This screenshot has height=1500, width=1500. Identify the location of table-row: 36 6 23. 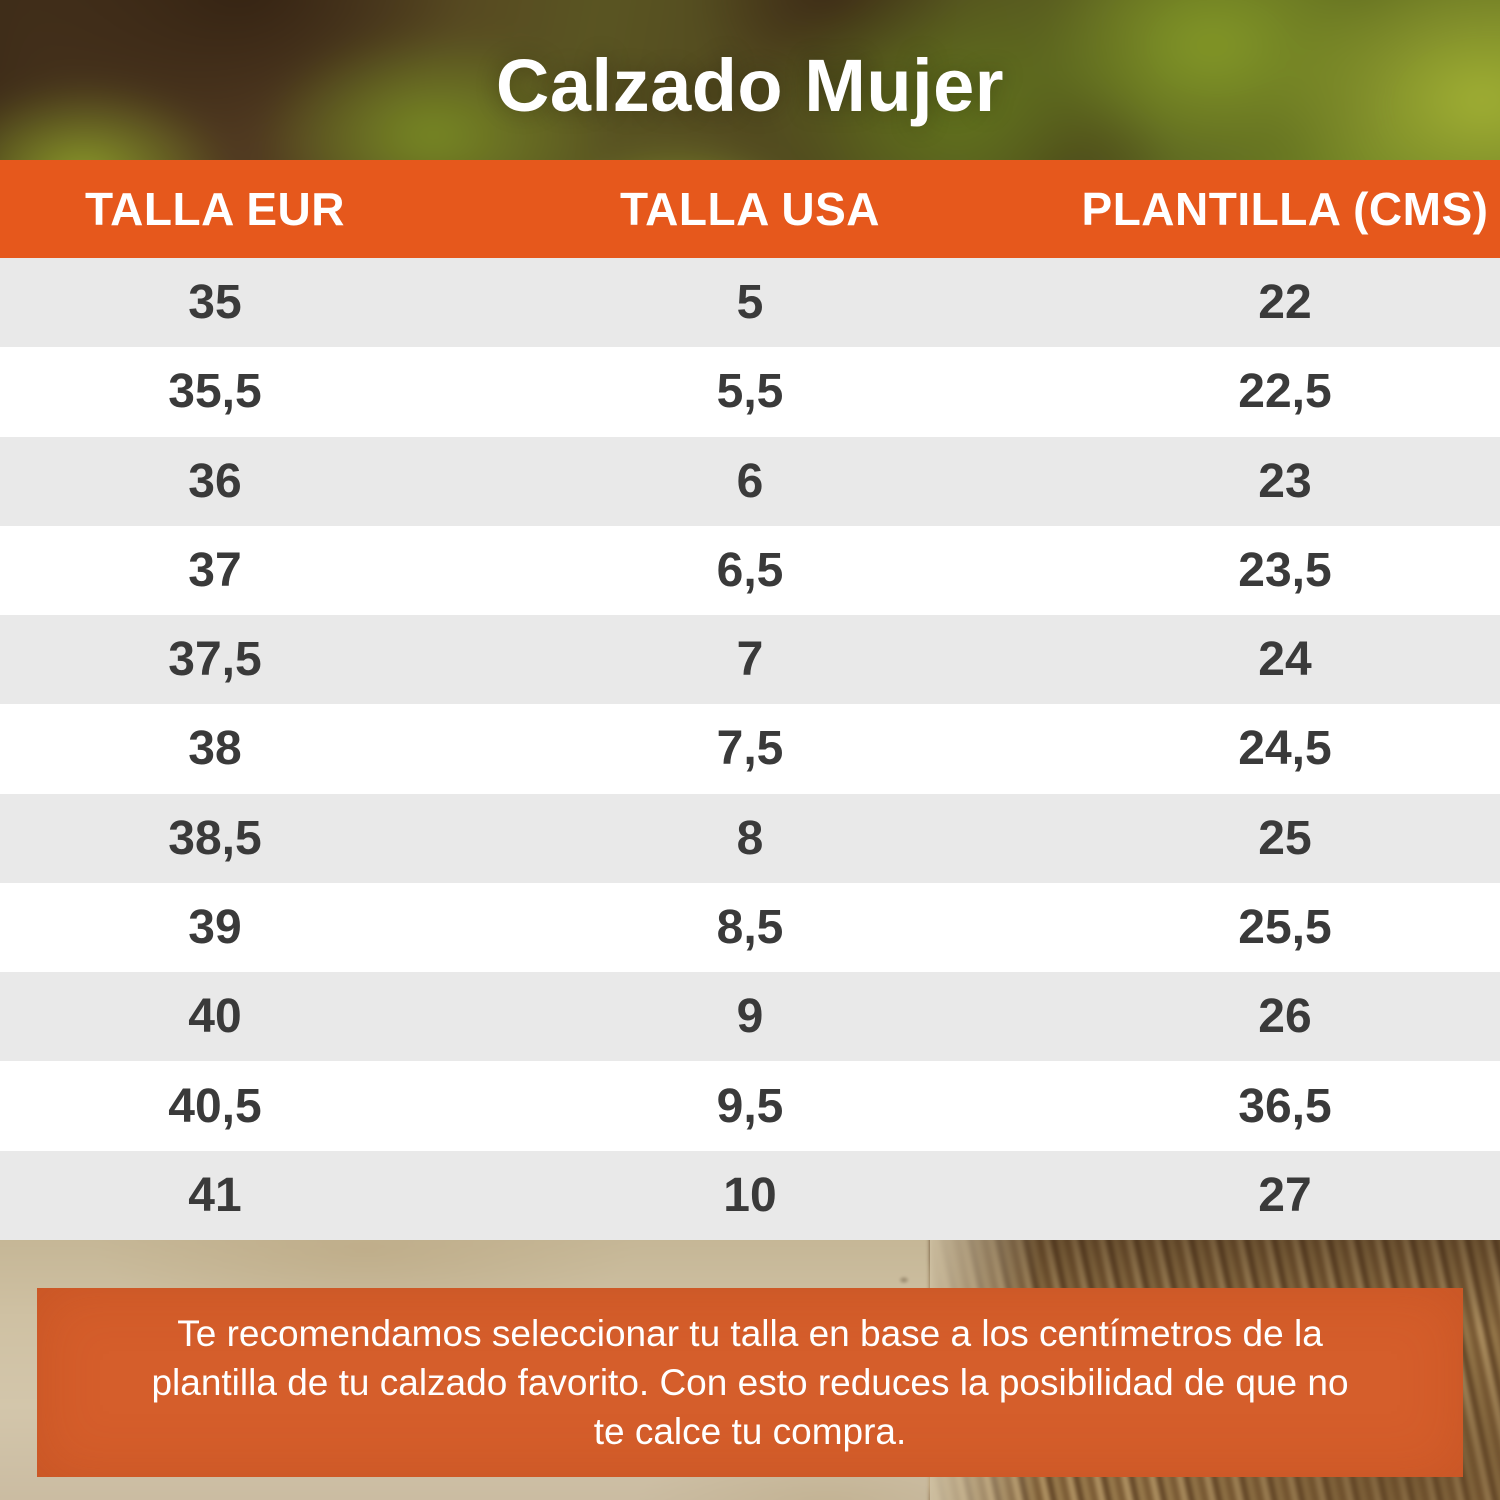
(750, 481).